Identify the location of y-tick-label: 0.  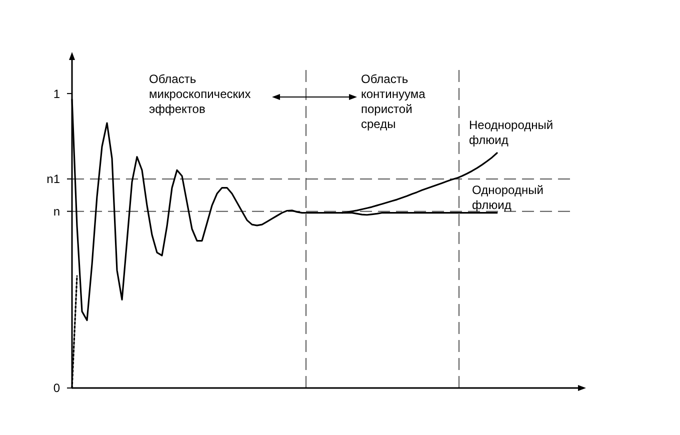
(56, 388).